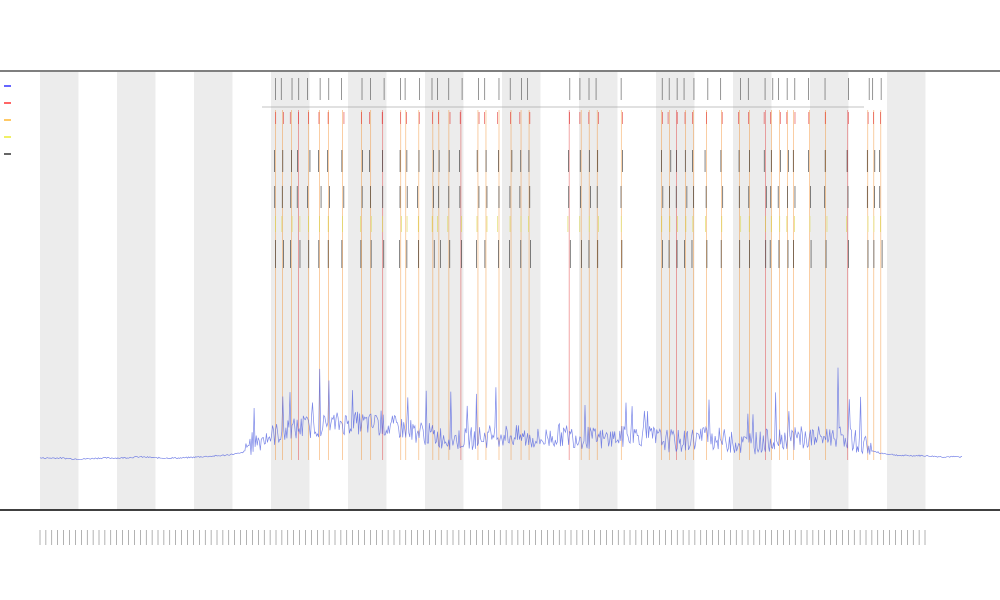 Image resolution: width=1000 pixels, height=600 pixels. I want to click on legend, so click(7, 120).